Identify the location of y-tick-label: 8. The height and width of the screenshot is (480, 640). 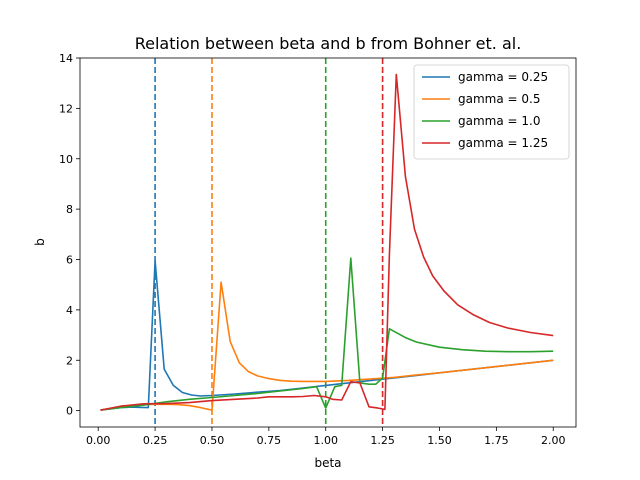
(69, 209).